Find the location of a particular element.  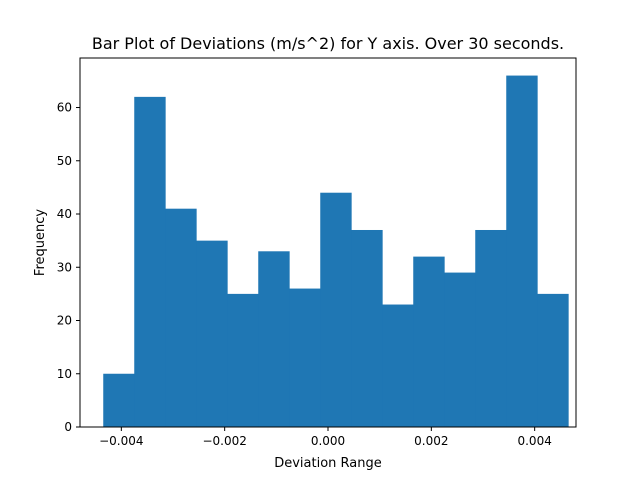

y-axis-ticks: 0 10 20 30 40 50 60 is located at coordinates (68, 267).